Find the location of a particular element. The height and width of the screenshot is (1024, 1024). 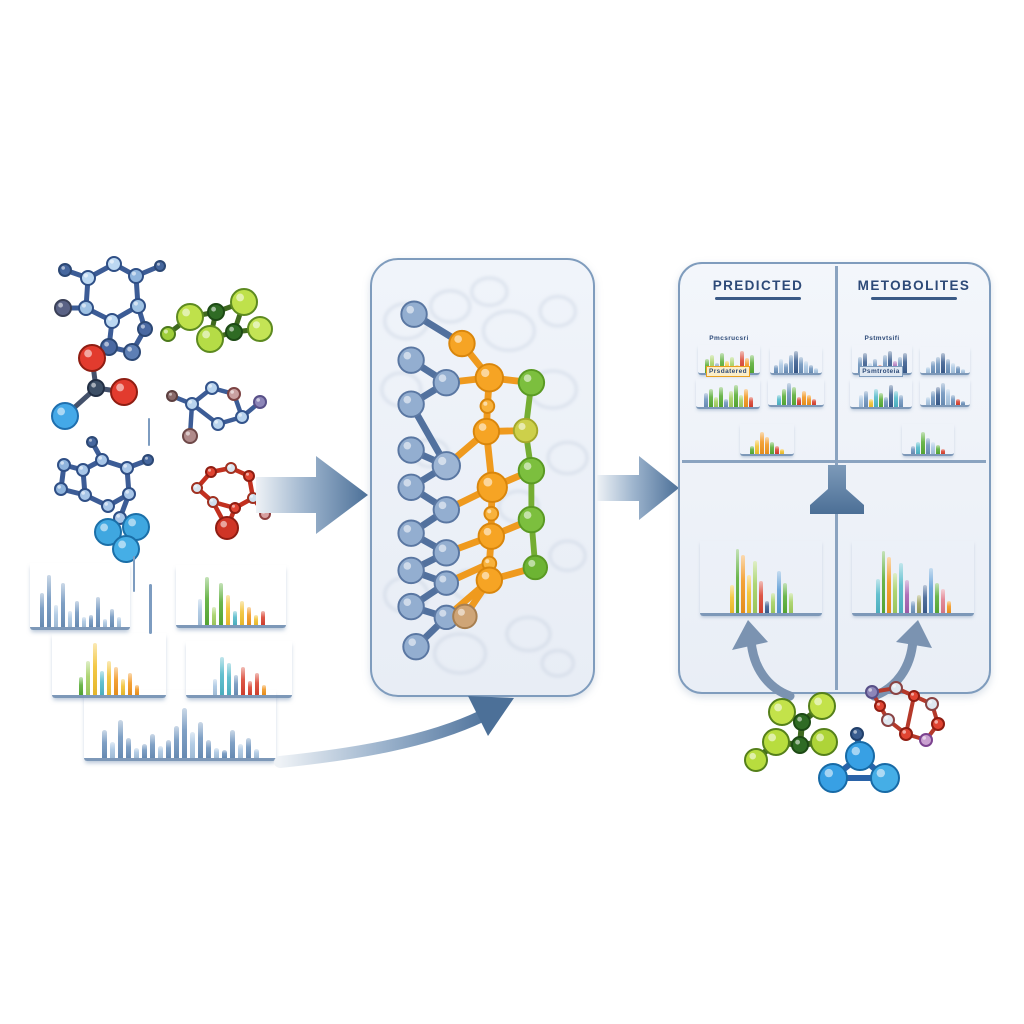

down-arrow-icon is located at coordinates (837, 489).